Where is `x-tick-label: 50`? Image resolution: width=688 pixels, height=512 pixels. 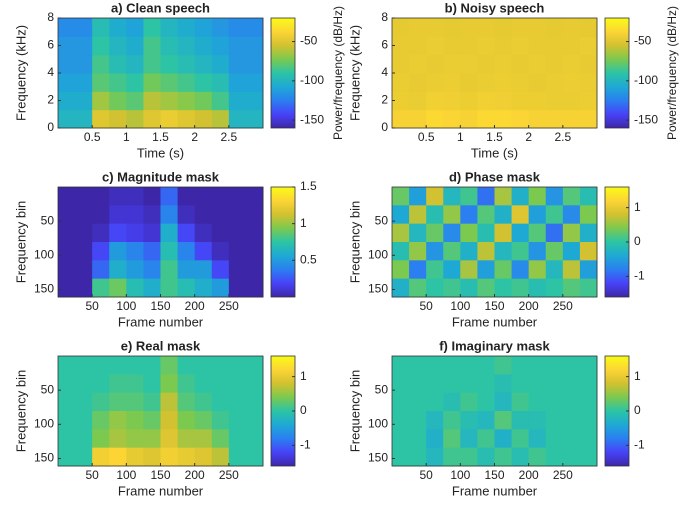 x-tick-label: 50 is located at coordinates (92, 306).